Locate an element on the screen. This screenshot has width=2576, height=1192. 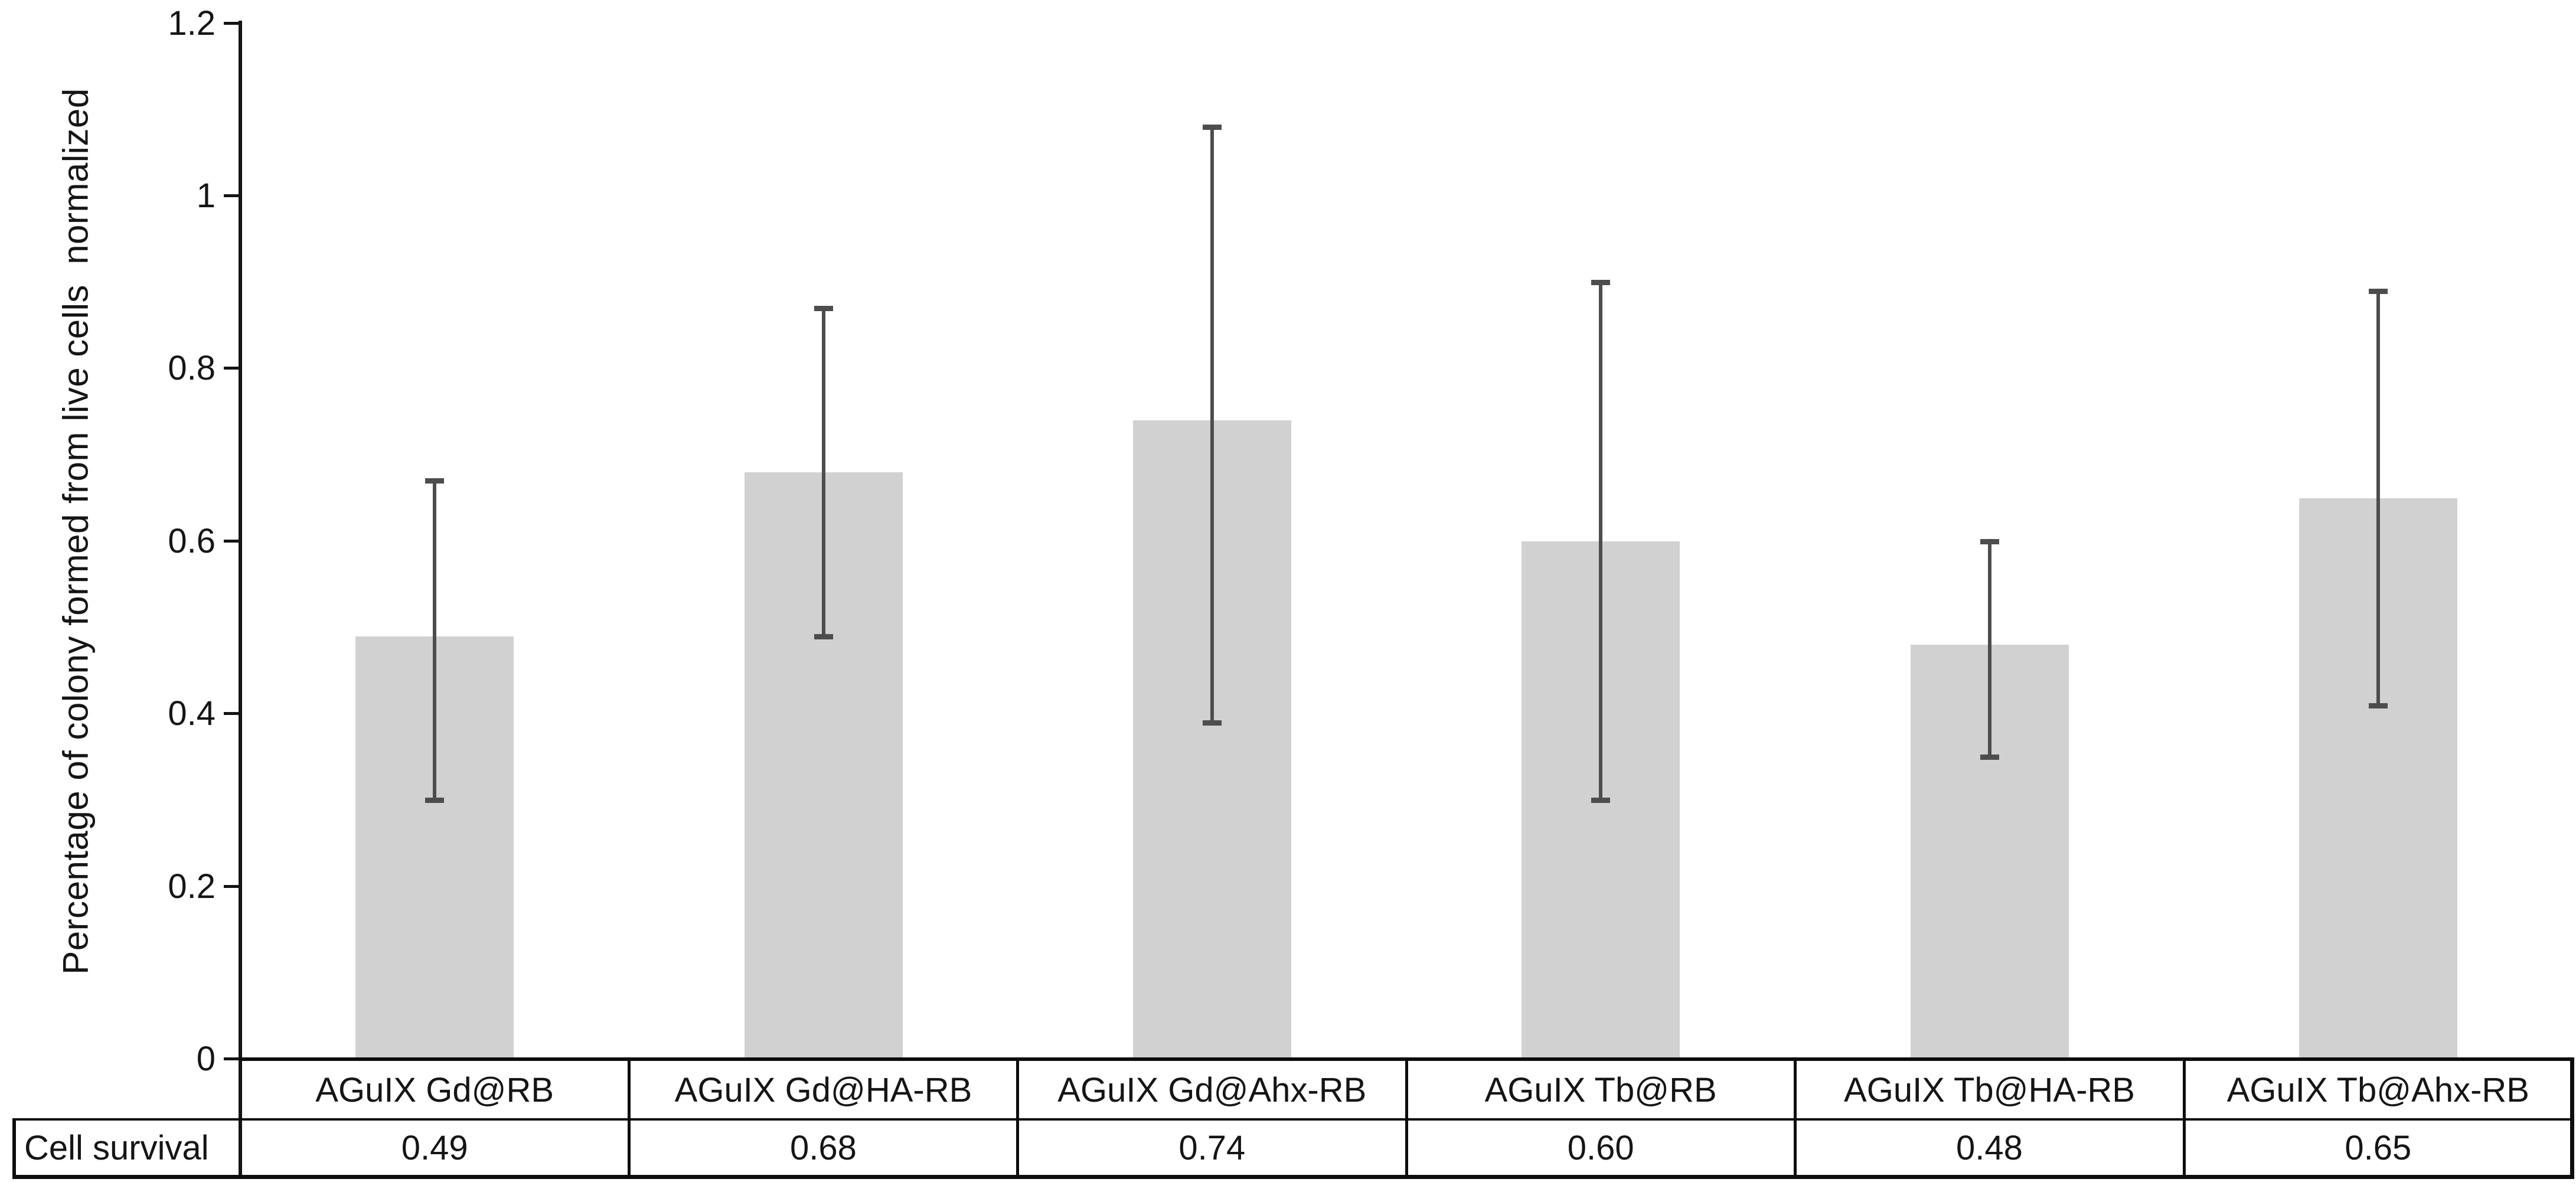
table-value-cell: 0.74 is located at coordinates (1212, 1147).